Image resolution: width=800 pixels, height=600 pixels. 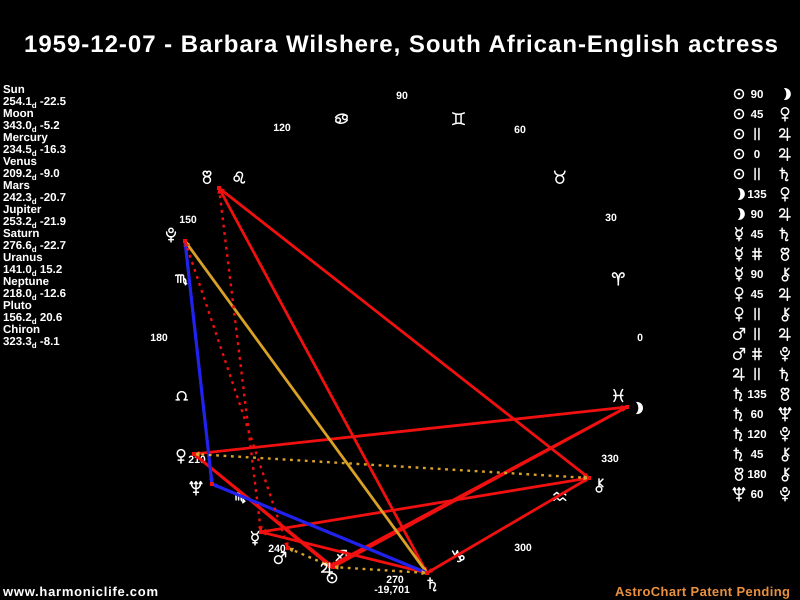 I want to click on svg-text: 323.3d -8.1, so click(x=31, y=343).